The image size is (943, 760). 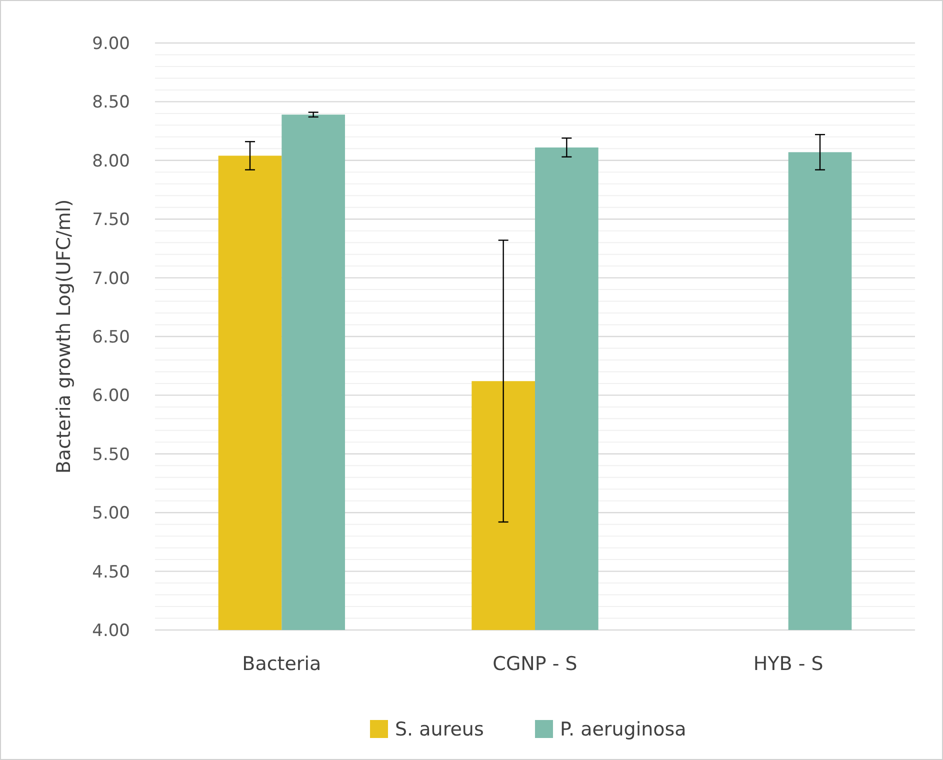 What do you see at coordinates (788, 664) in the screenshot?
I see `x-tick-label: HYB - S` at bounding box center [788, 664].